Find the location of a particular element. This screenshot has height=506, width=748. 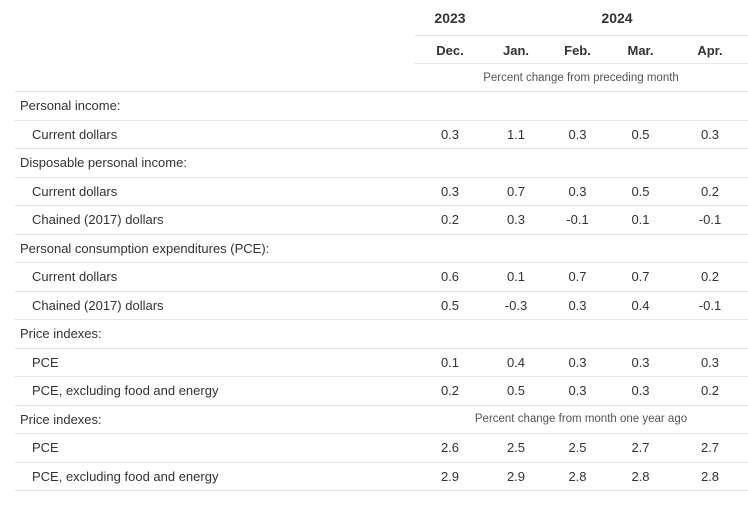

table-row: Current dollars 0.3 0.7 0.3 0.5 0.2 is located at coordinates (381, 192).